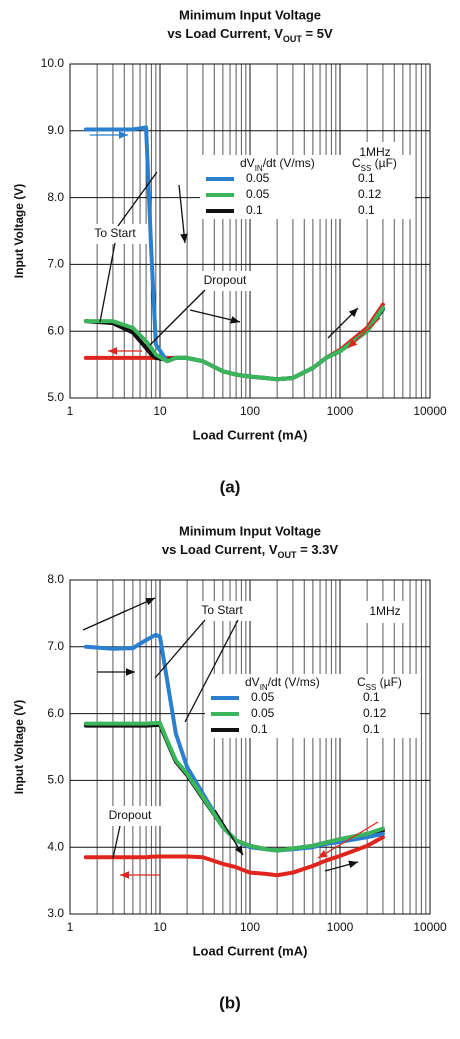 The image size is (460, 1039). What do you see at coordinates (55, 913) in the screenshot?
I see `y-tick-label: 3.0` at bounding box center [55, 913].